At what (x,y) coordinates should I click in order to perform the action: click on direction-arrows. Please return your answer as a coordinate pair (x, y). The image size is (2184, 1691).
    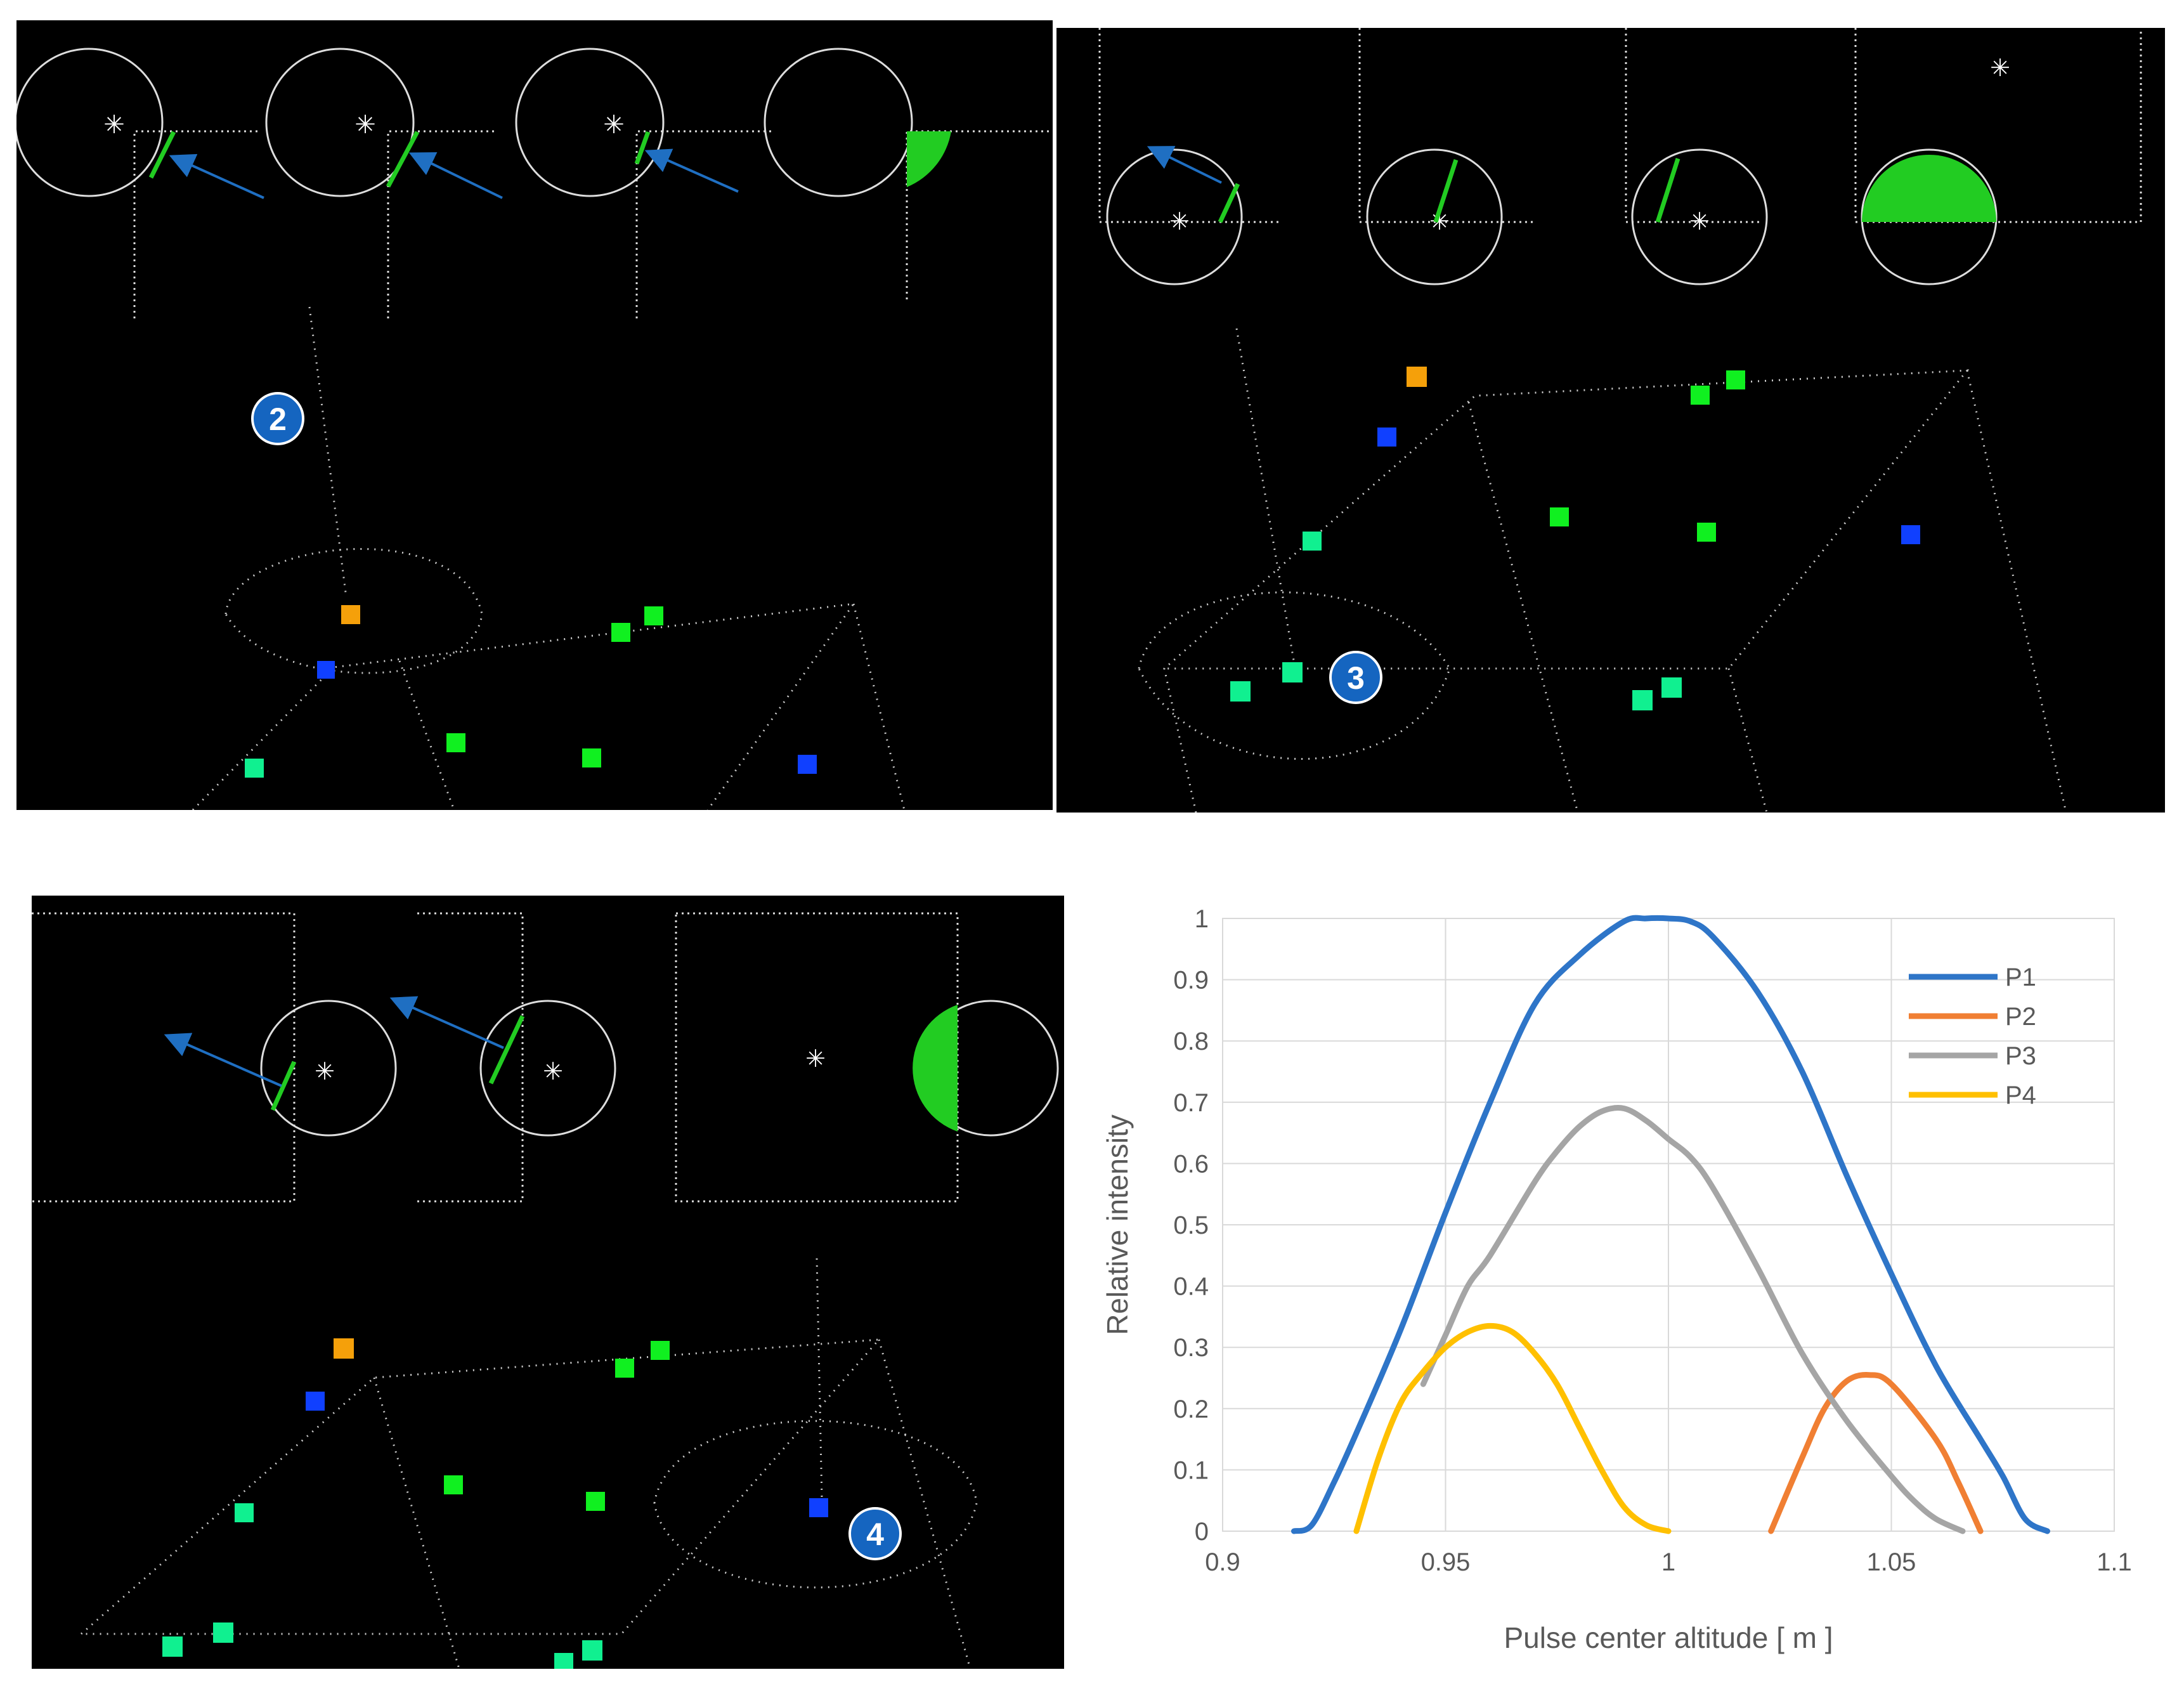
    Looking at the image, I should click on (454, 173).